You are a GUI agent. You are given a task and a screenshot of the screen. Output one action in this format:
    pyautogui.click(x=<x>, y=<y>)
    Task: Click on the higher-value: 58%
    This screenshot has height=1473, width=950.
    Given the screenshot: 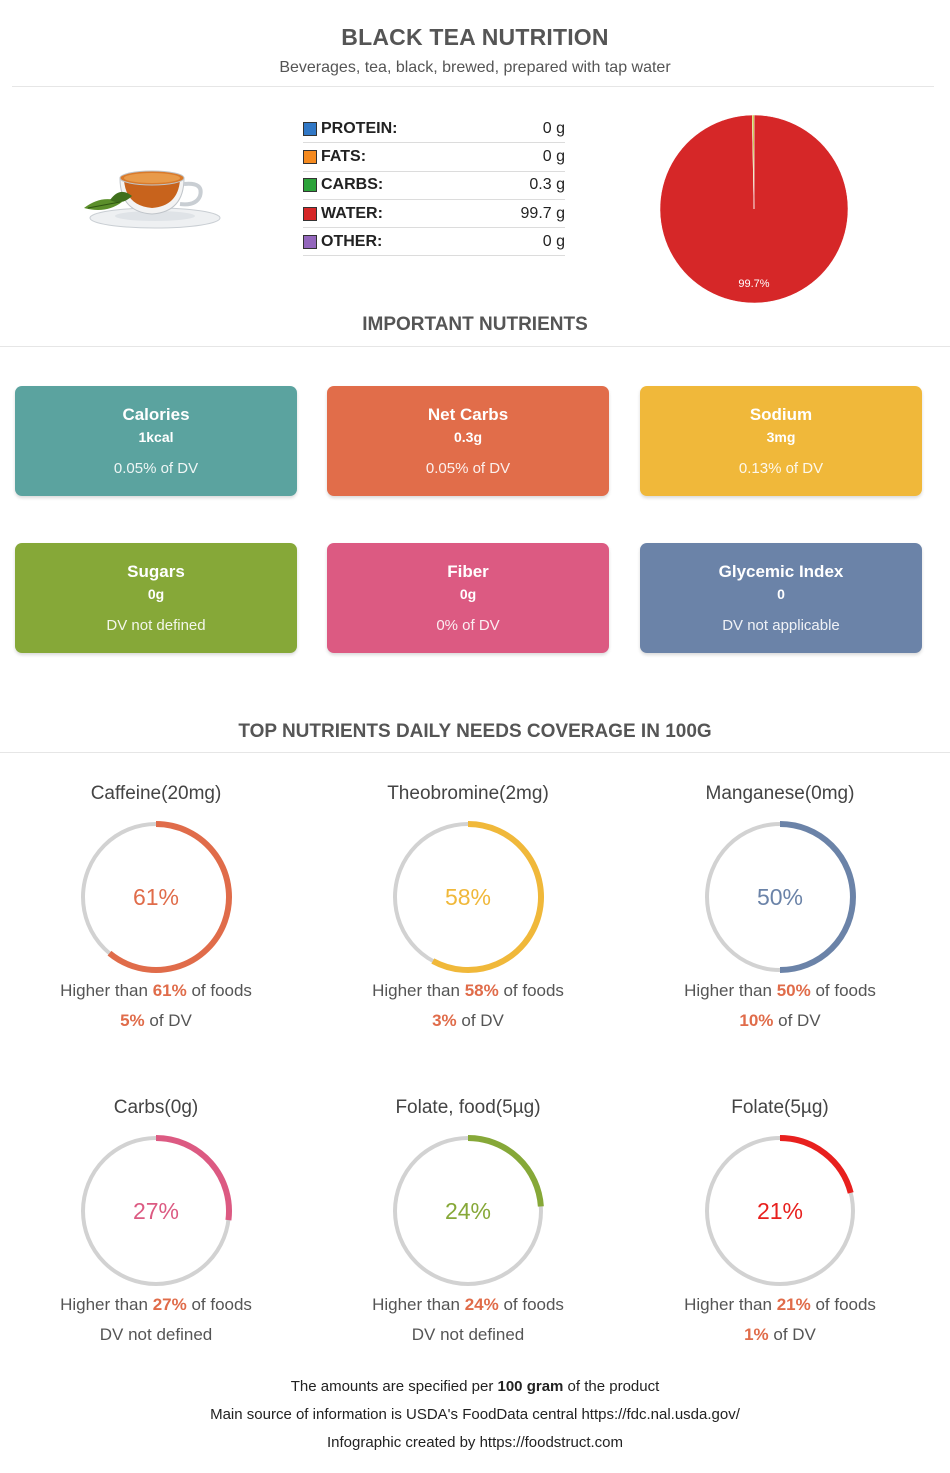 What is the action you would take?
    pyautogui.click(x=481, y=990)
    